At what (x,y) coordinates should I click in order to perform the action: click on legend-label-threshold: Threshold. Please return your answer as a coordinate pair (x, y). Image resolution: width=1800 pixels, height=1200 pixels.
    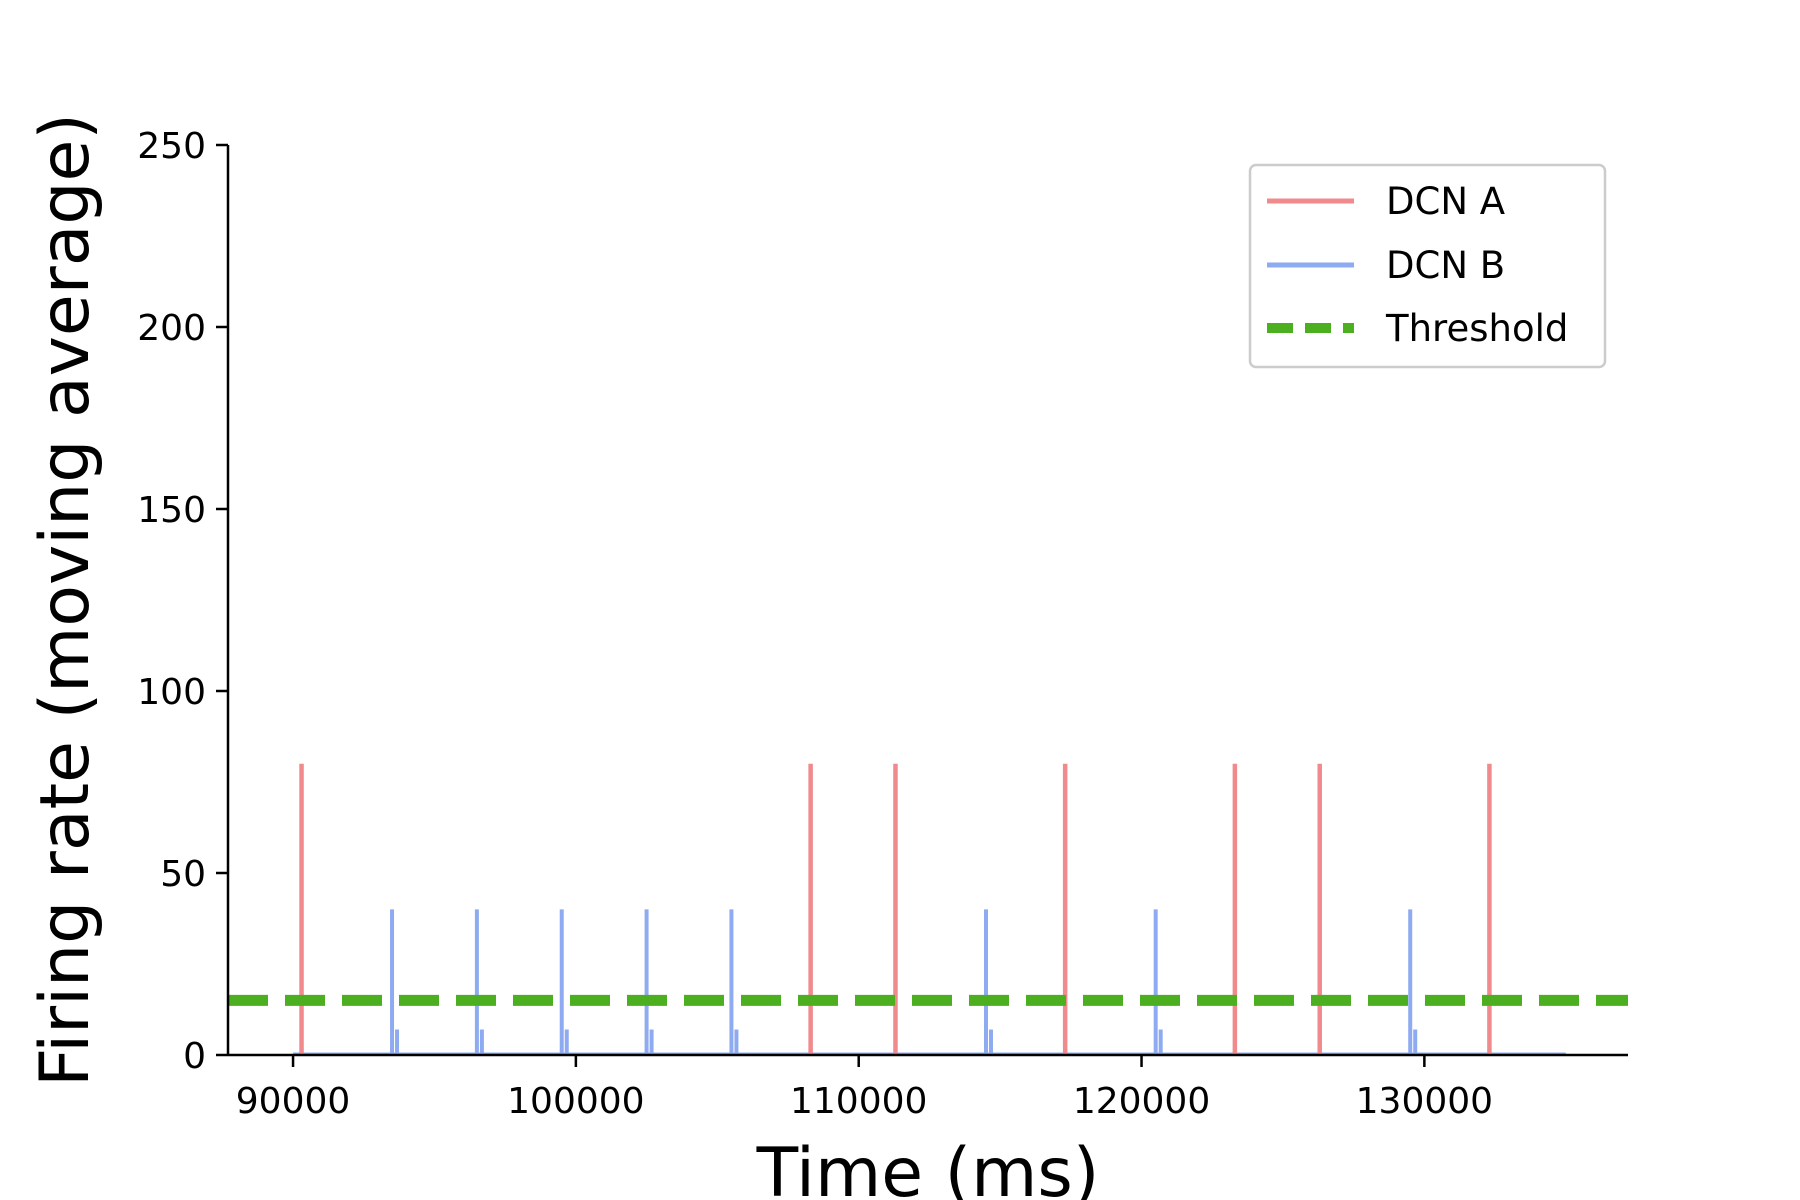
    Looking at the image, I should click on (1476, 328).